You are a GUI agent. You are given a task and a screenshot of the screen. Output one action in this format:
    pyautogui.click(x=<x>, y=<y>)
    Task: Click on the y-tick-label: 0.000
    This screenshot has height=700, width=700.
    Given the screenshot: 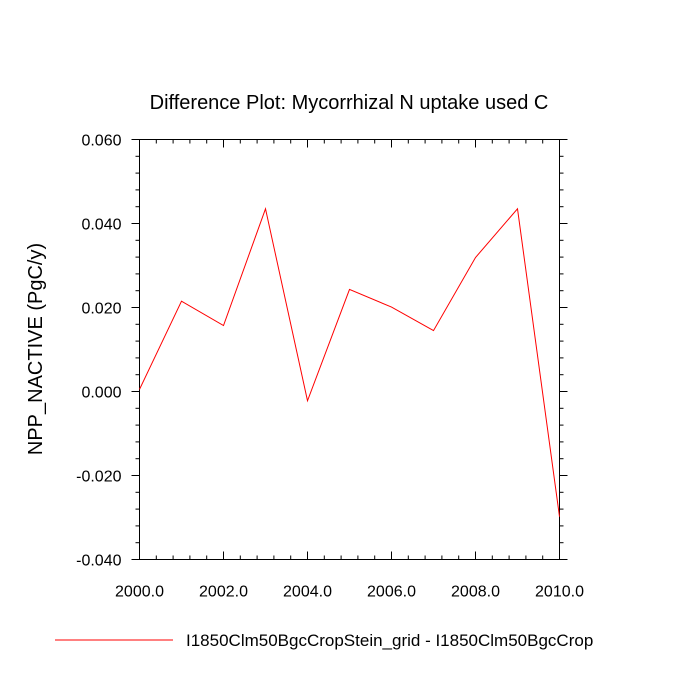 What is the action you would take?
    pyautogui.click(x=101, y=393)
    